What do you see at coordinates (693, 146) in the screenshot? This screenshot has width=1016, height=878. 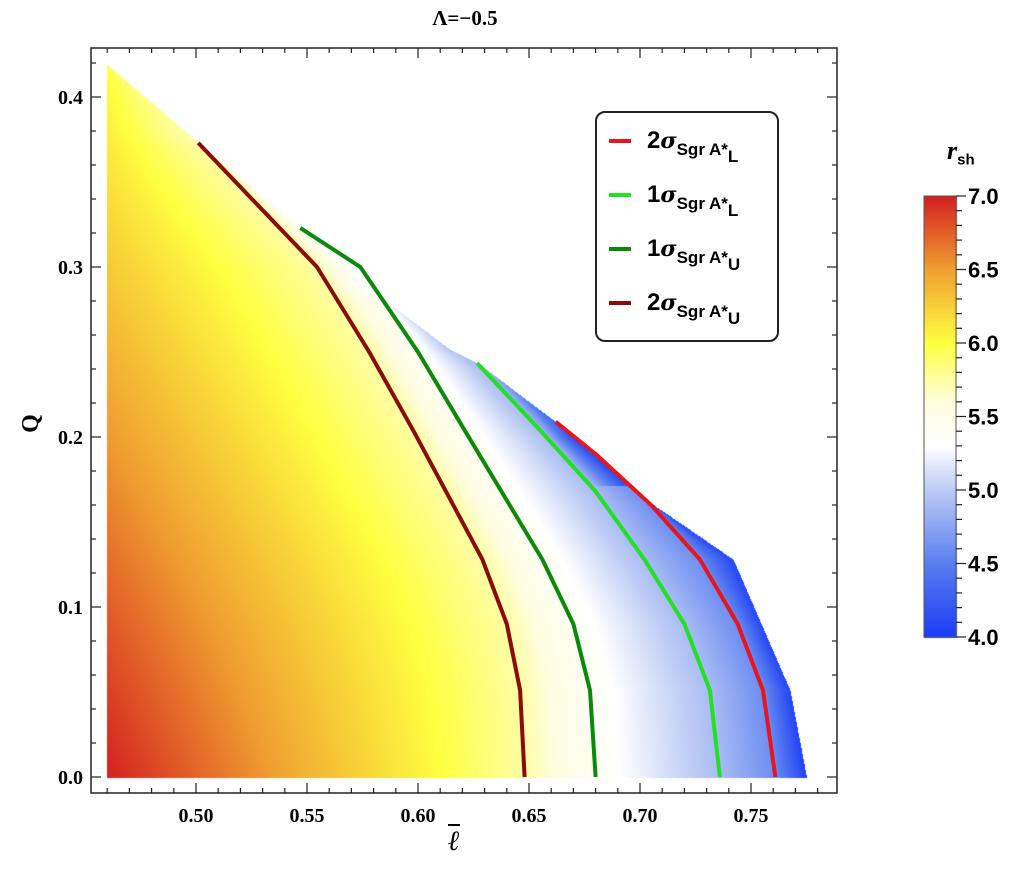 I see `legend-label: 2σSgr A*L` at bounding box center [693, 146].